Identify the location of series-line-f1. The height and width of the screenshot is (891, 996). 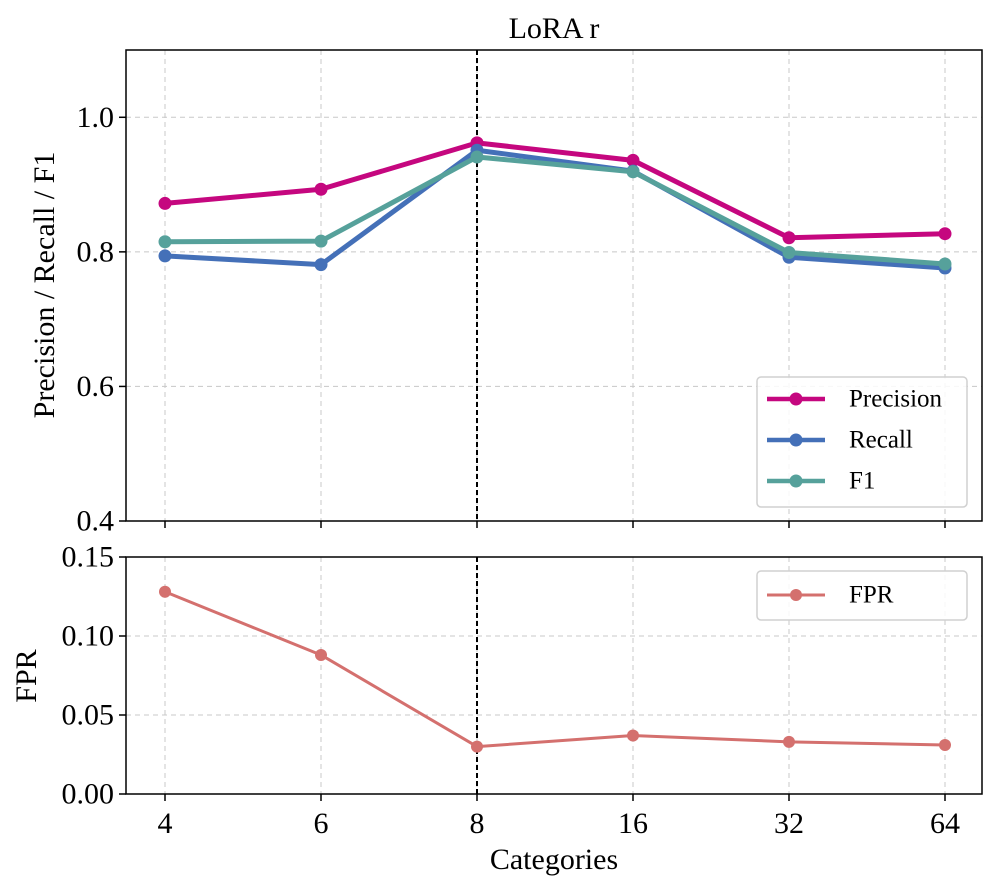
(555, 210).